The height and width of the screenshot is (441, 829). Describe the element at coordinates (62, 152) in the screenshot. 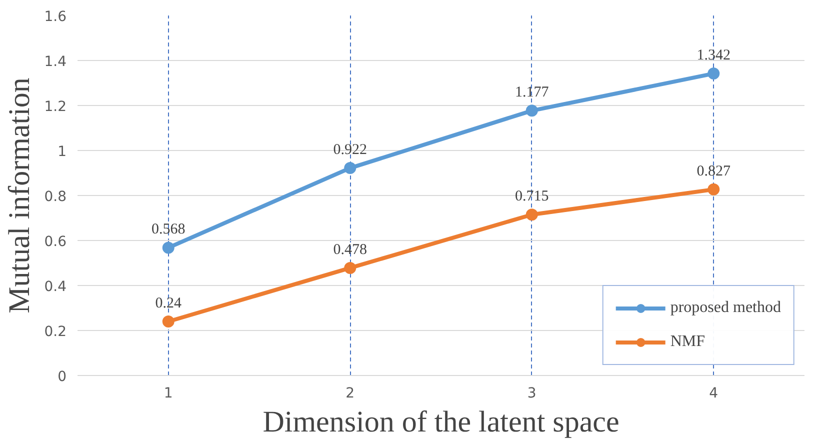

I see `y-tick-label: 1` at that location.